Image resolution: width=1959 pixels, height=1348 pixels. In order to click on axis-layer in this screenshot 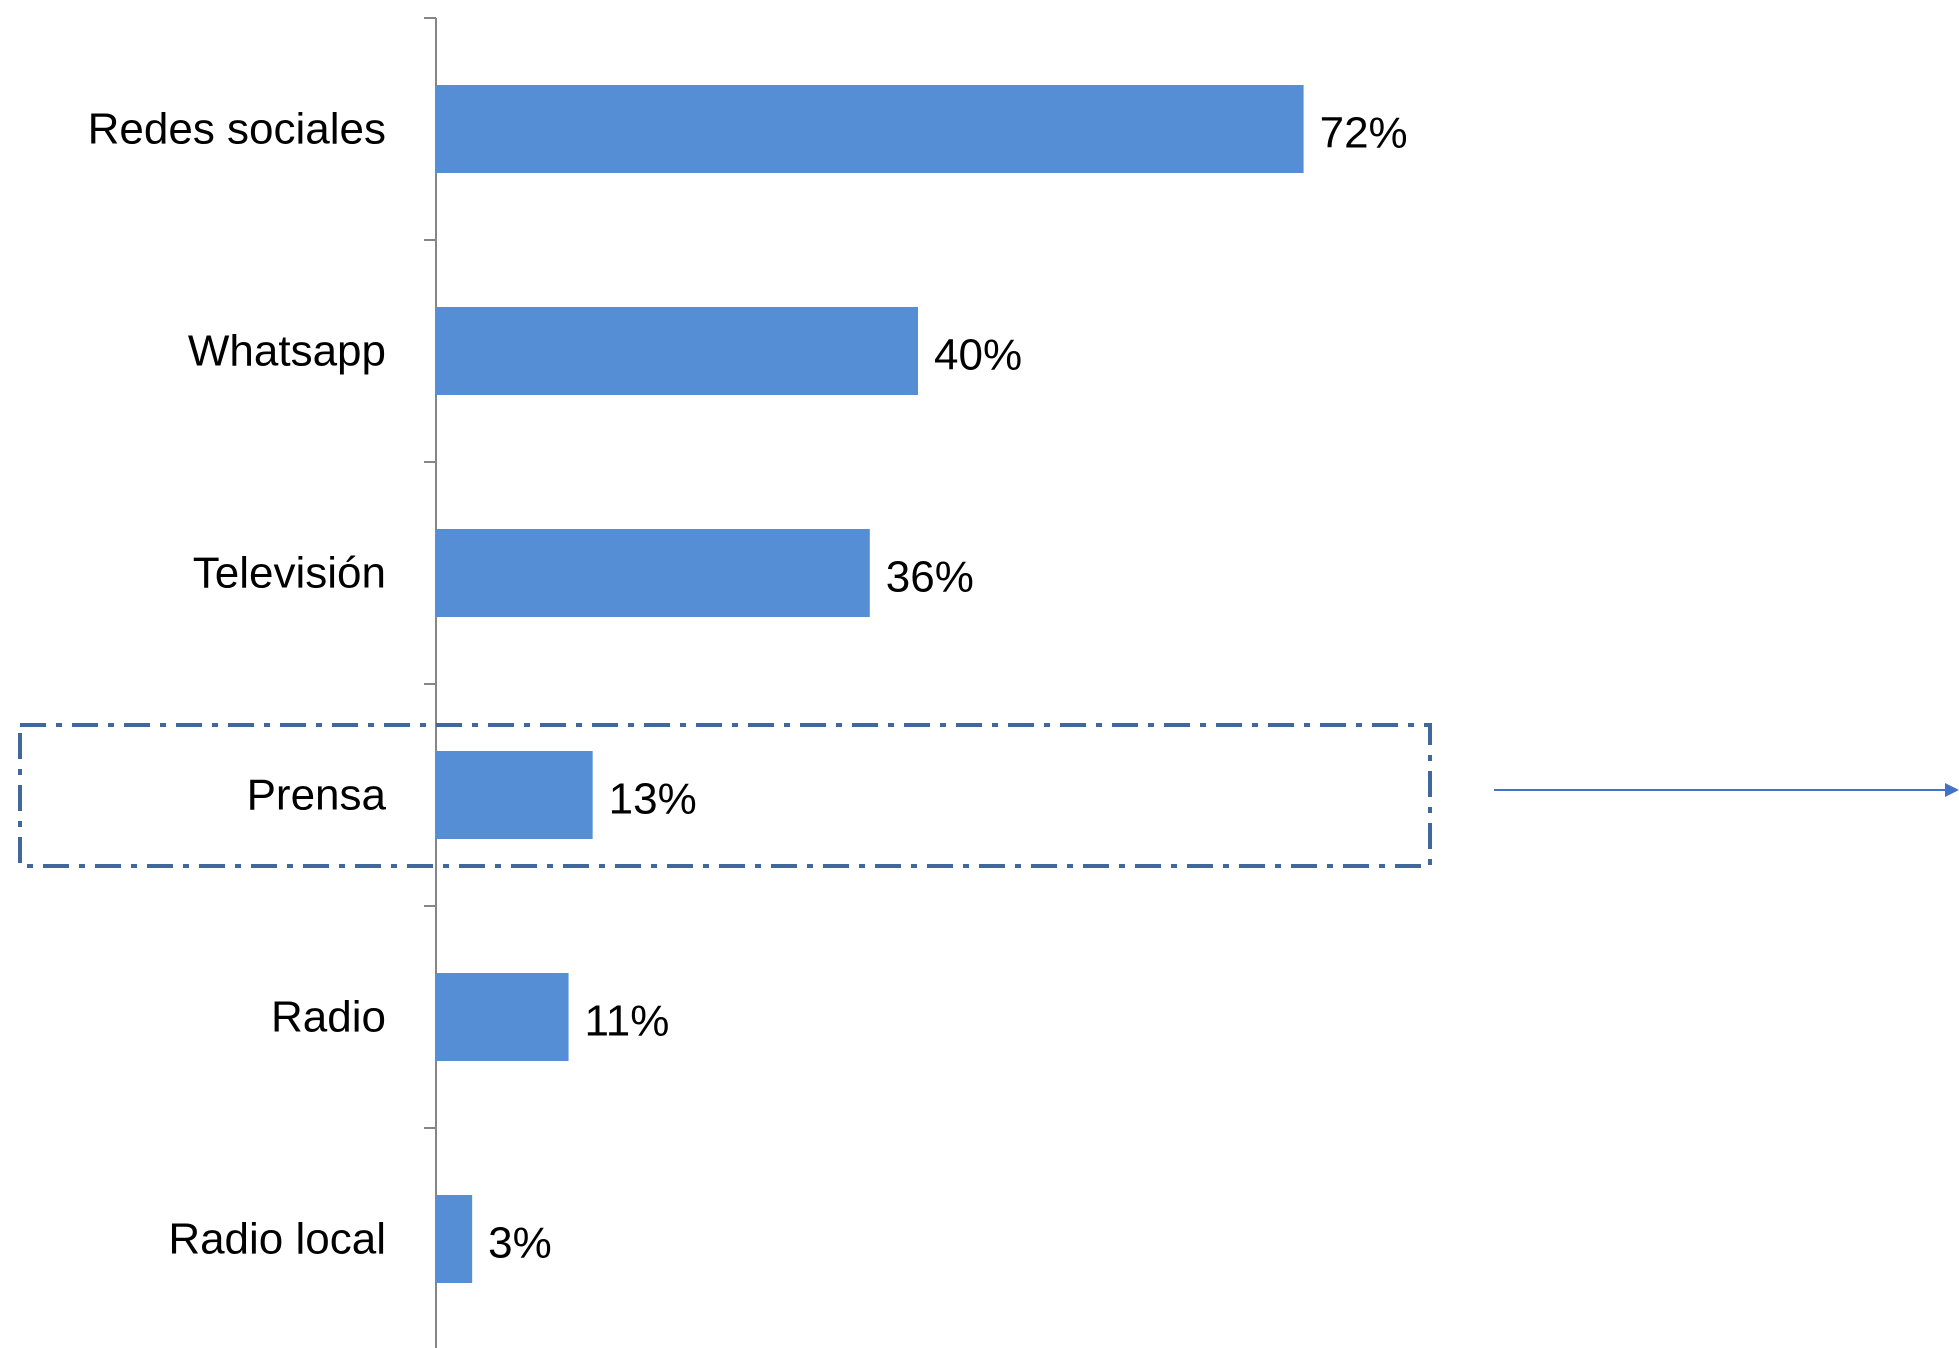, I will do `click(430, 682)`.